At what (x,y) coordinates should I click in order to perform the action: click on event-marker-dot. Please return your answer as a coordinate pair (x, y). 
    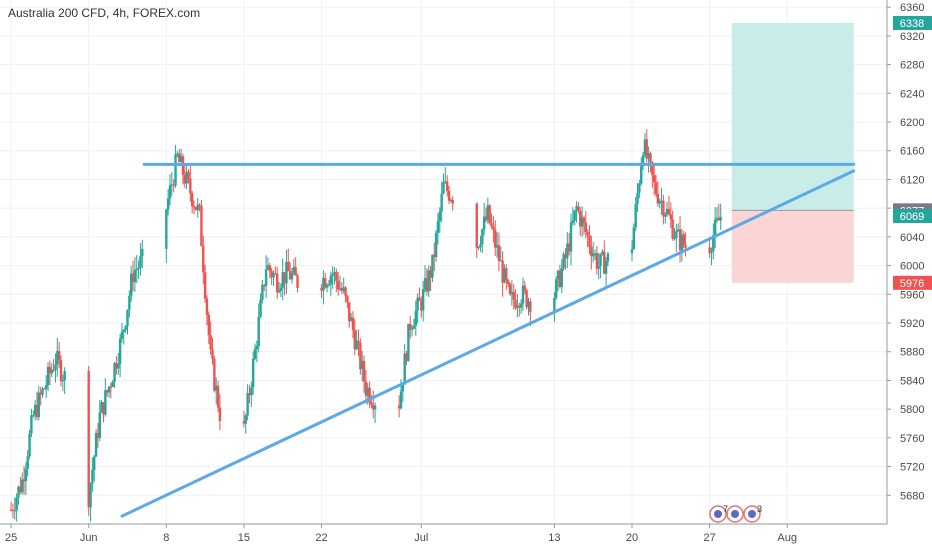
    Looking at the image, I should click on (735, 514).